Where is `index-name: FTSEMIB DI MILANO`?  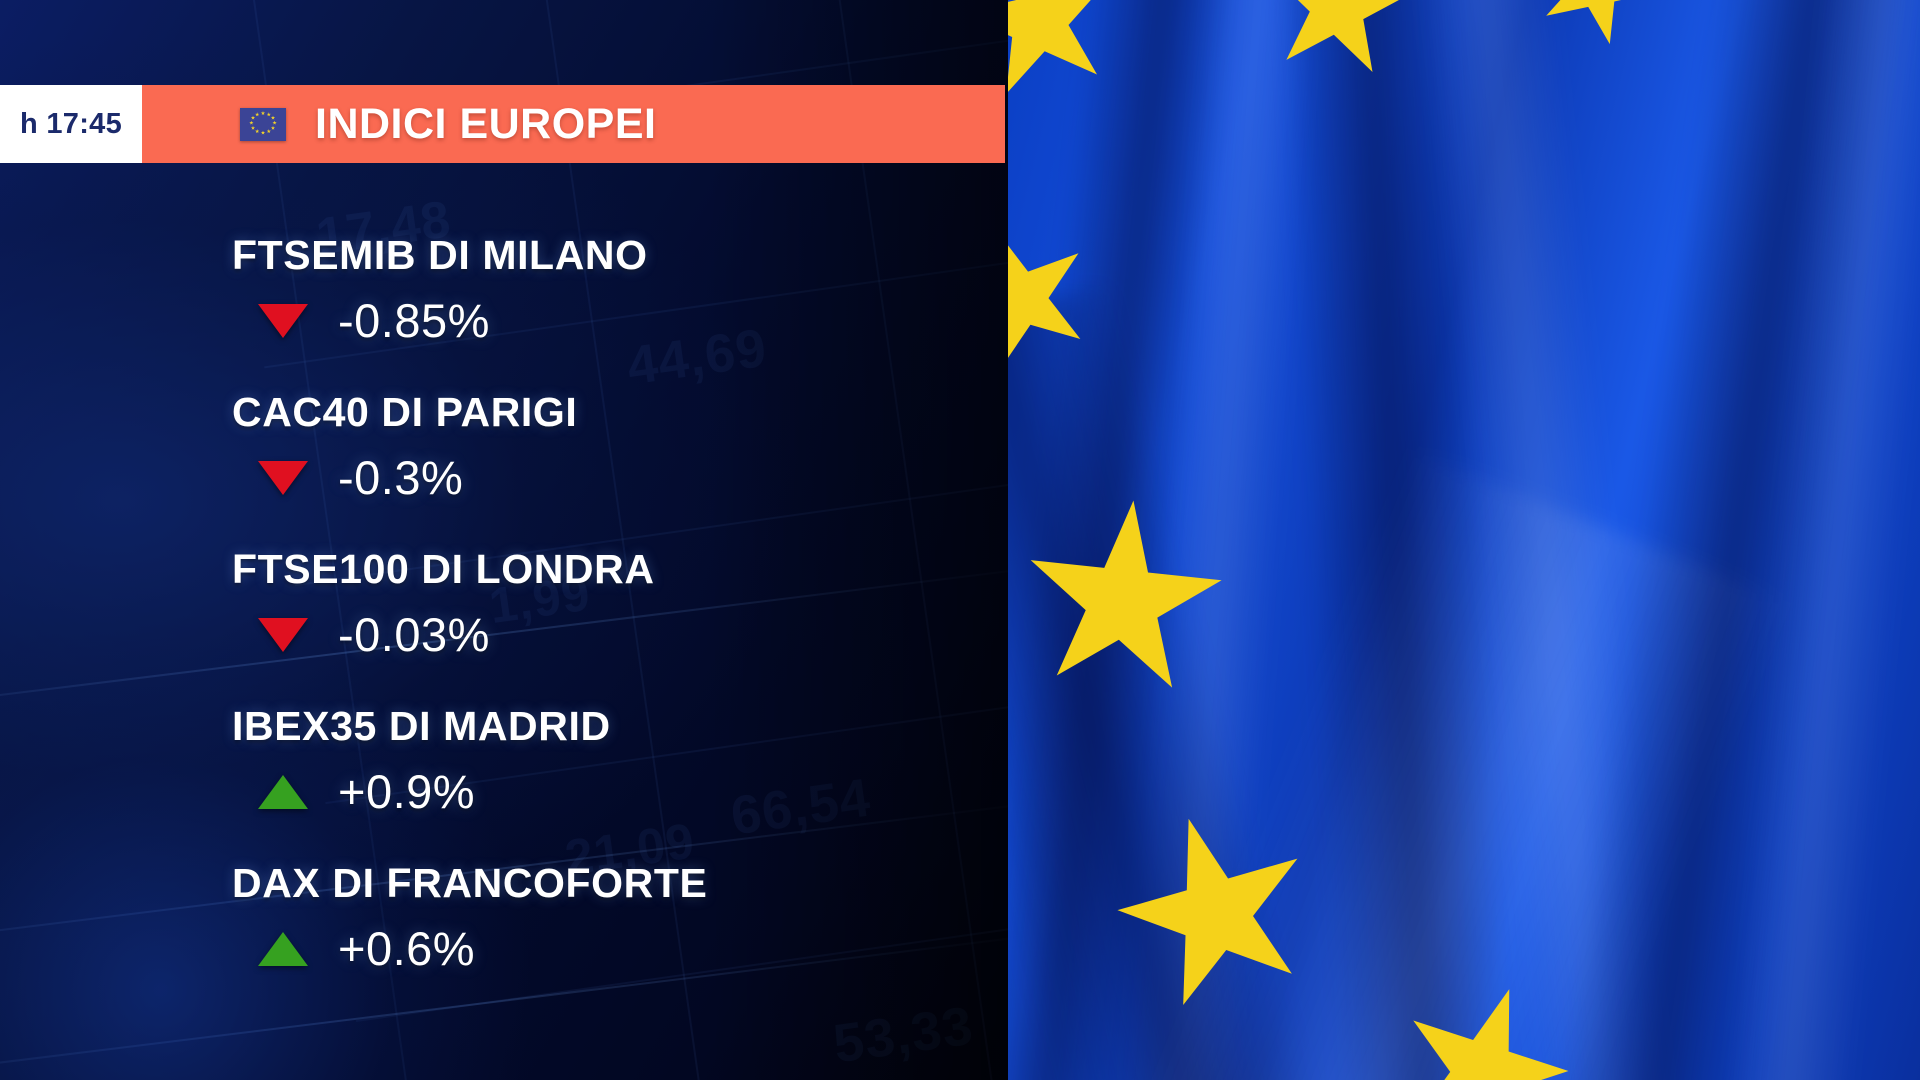
index-name: FTSEMIB DI MILANO is located at coordinates (440, 255).